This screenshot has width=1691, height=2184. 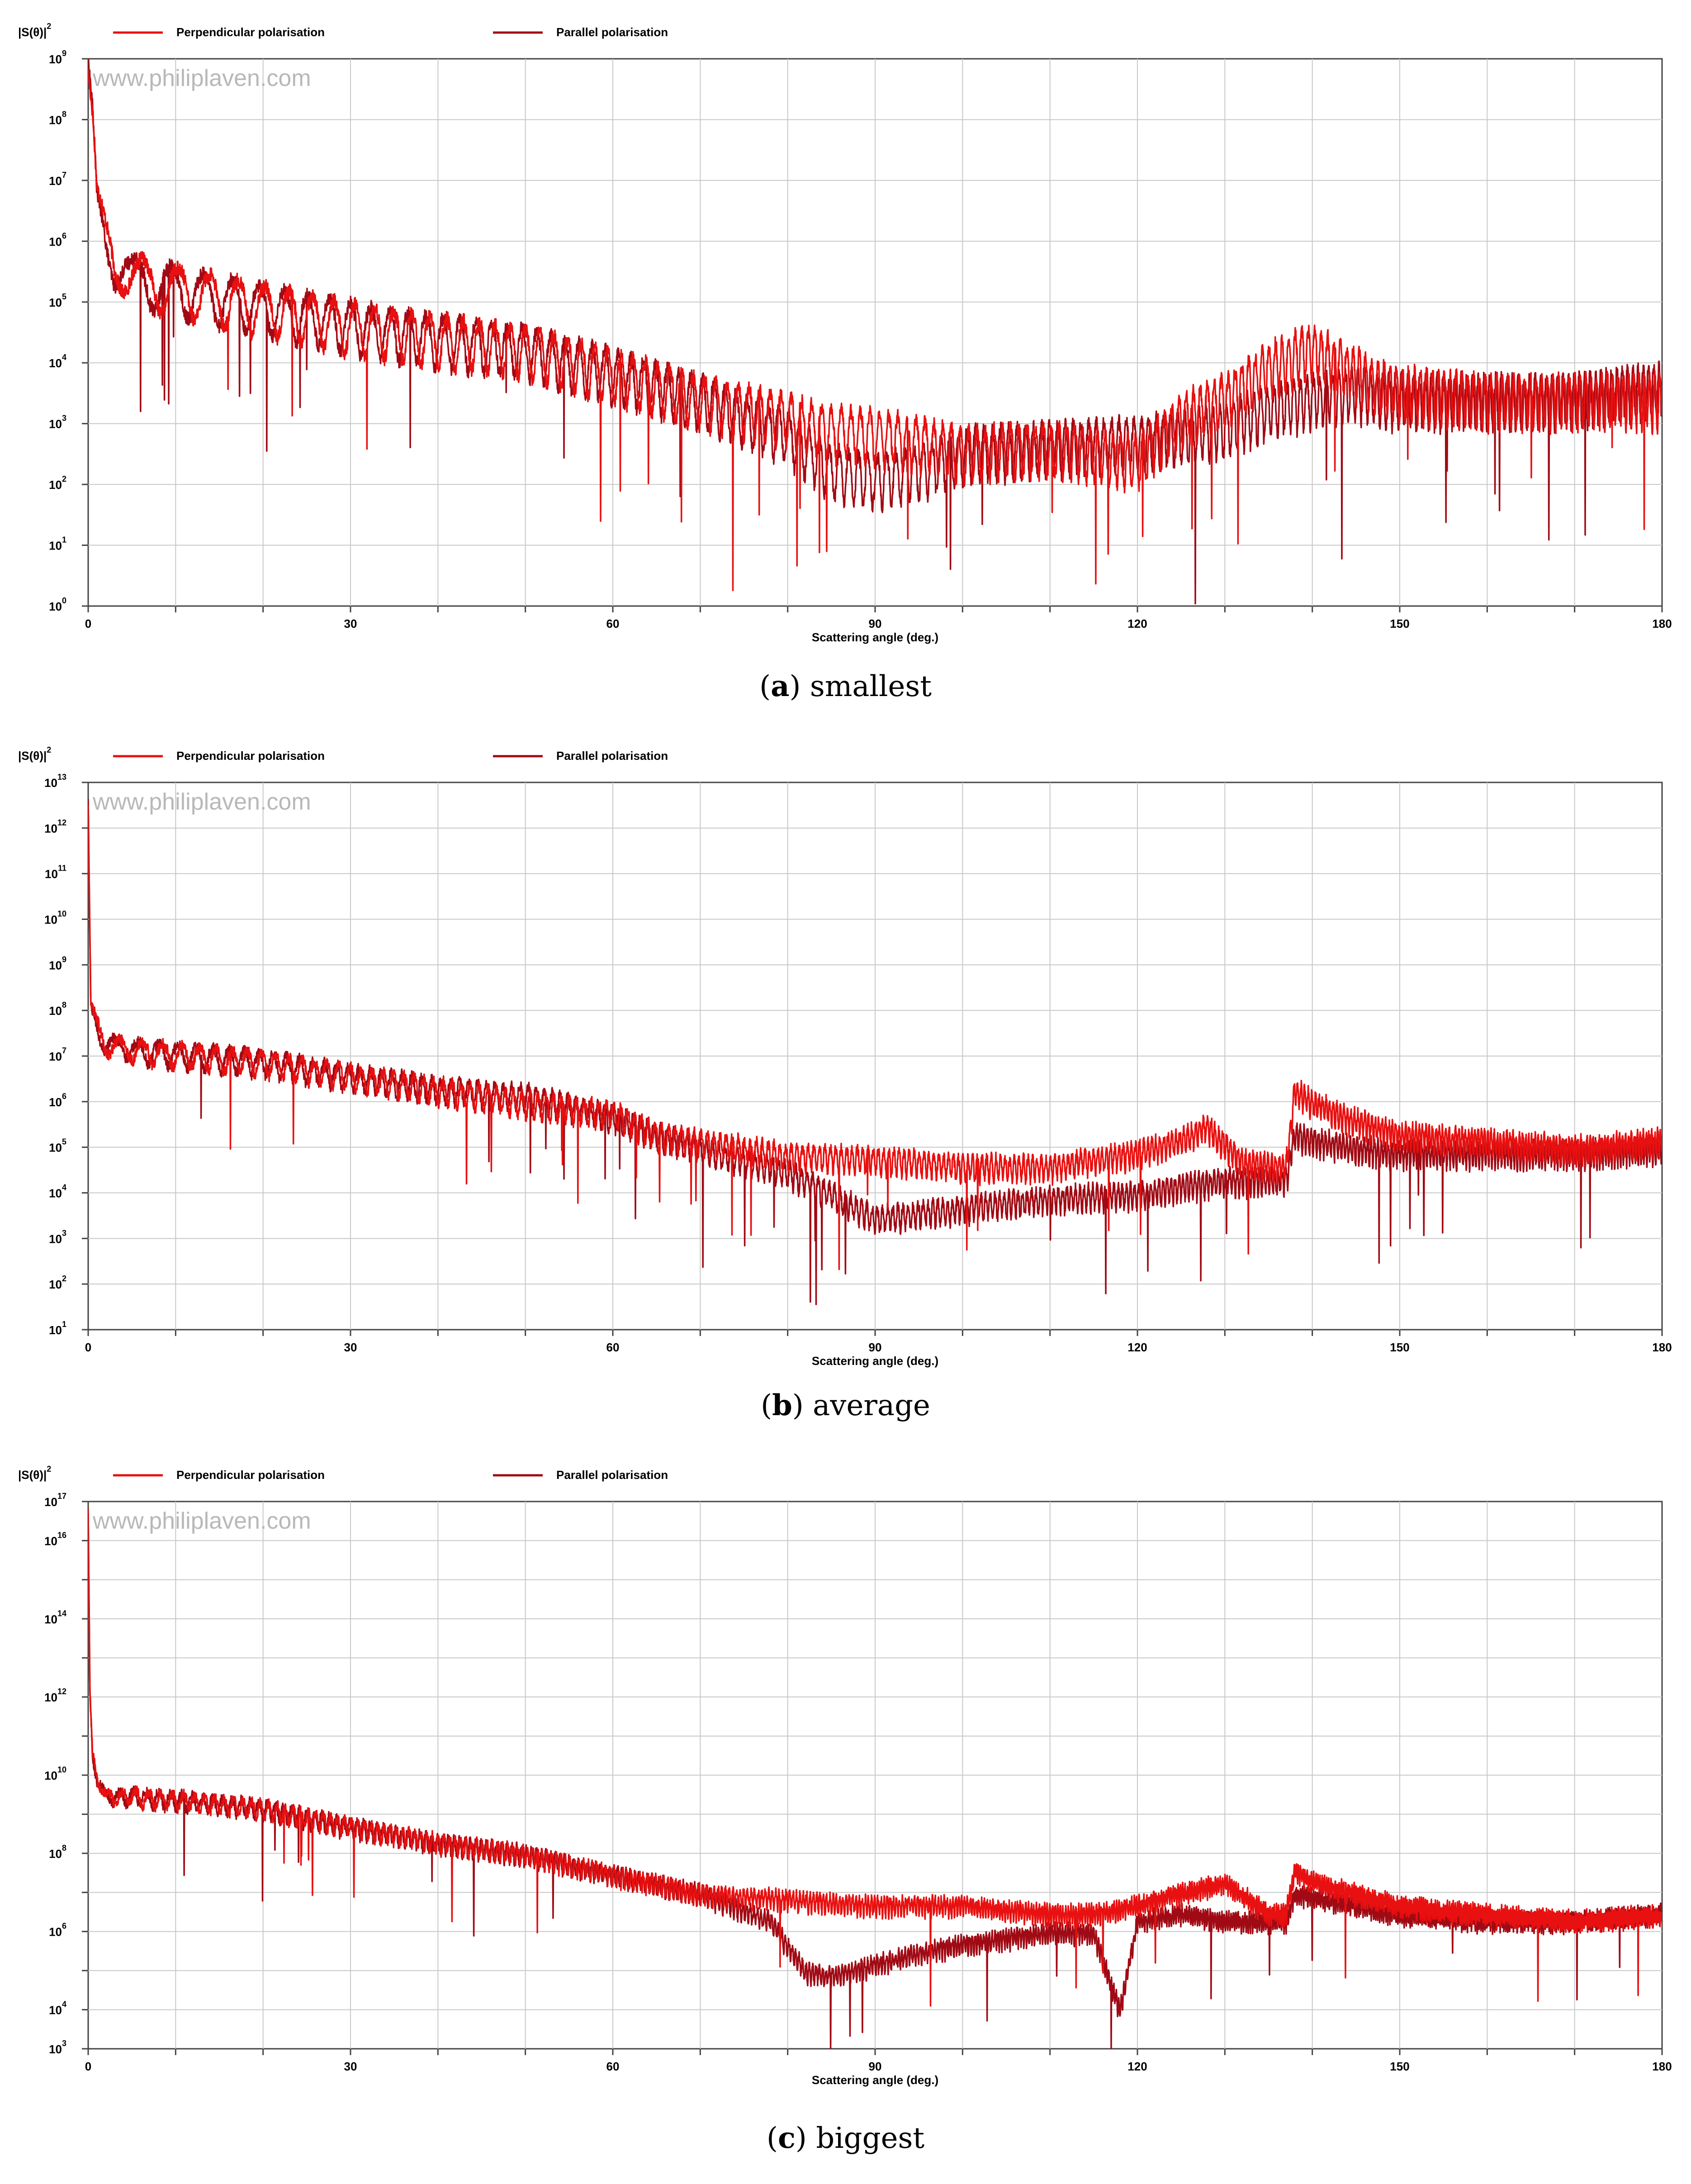 What do you see at coordinates (871, 686) in the screenshot?
I see `caption-a-text: smallest` at bounding box center [871, 686].